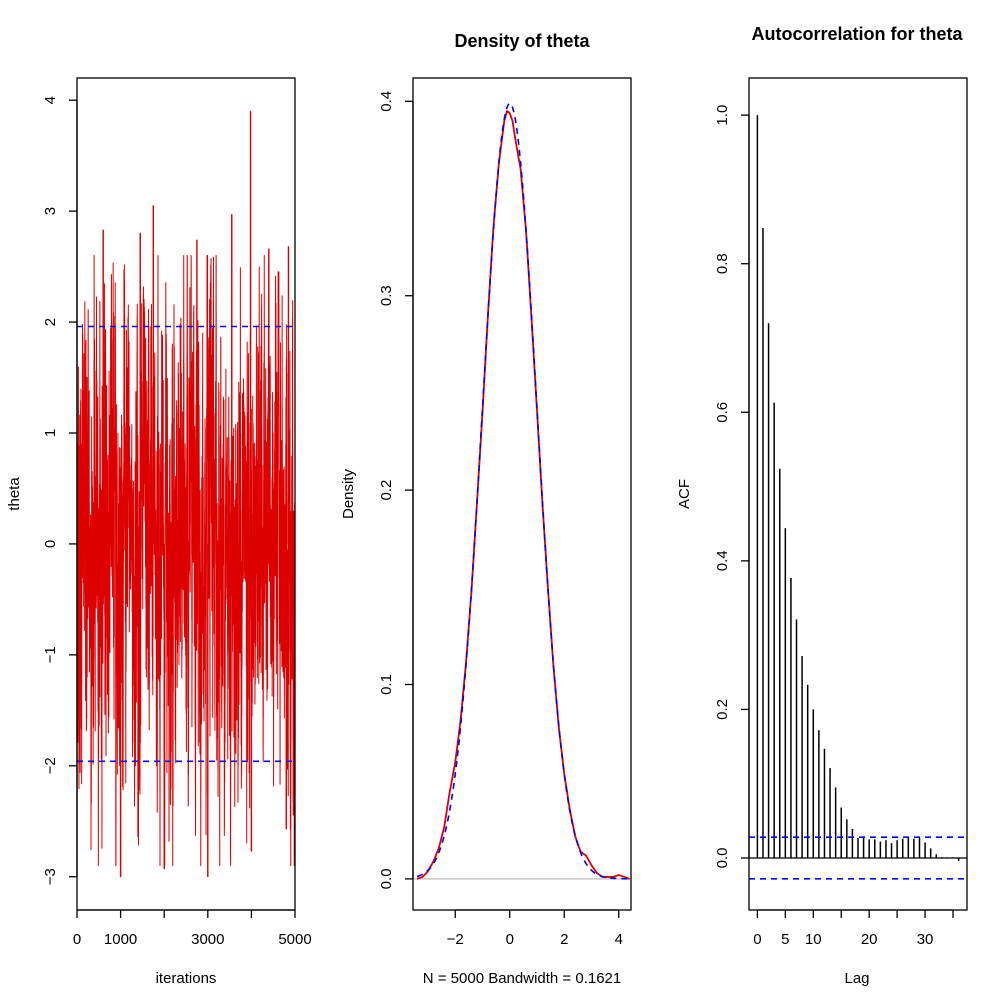 This screenshot has height=1008, width=1008. Describe the element at coordinates (722, 858) in the screenshot. I see `acf-y-tick-label: 0.0` at that location.